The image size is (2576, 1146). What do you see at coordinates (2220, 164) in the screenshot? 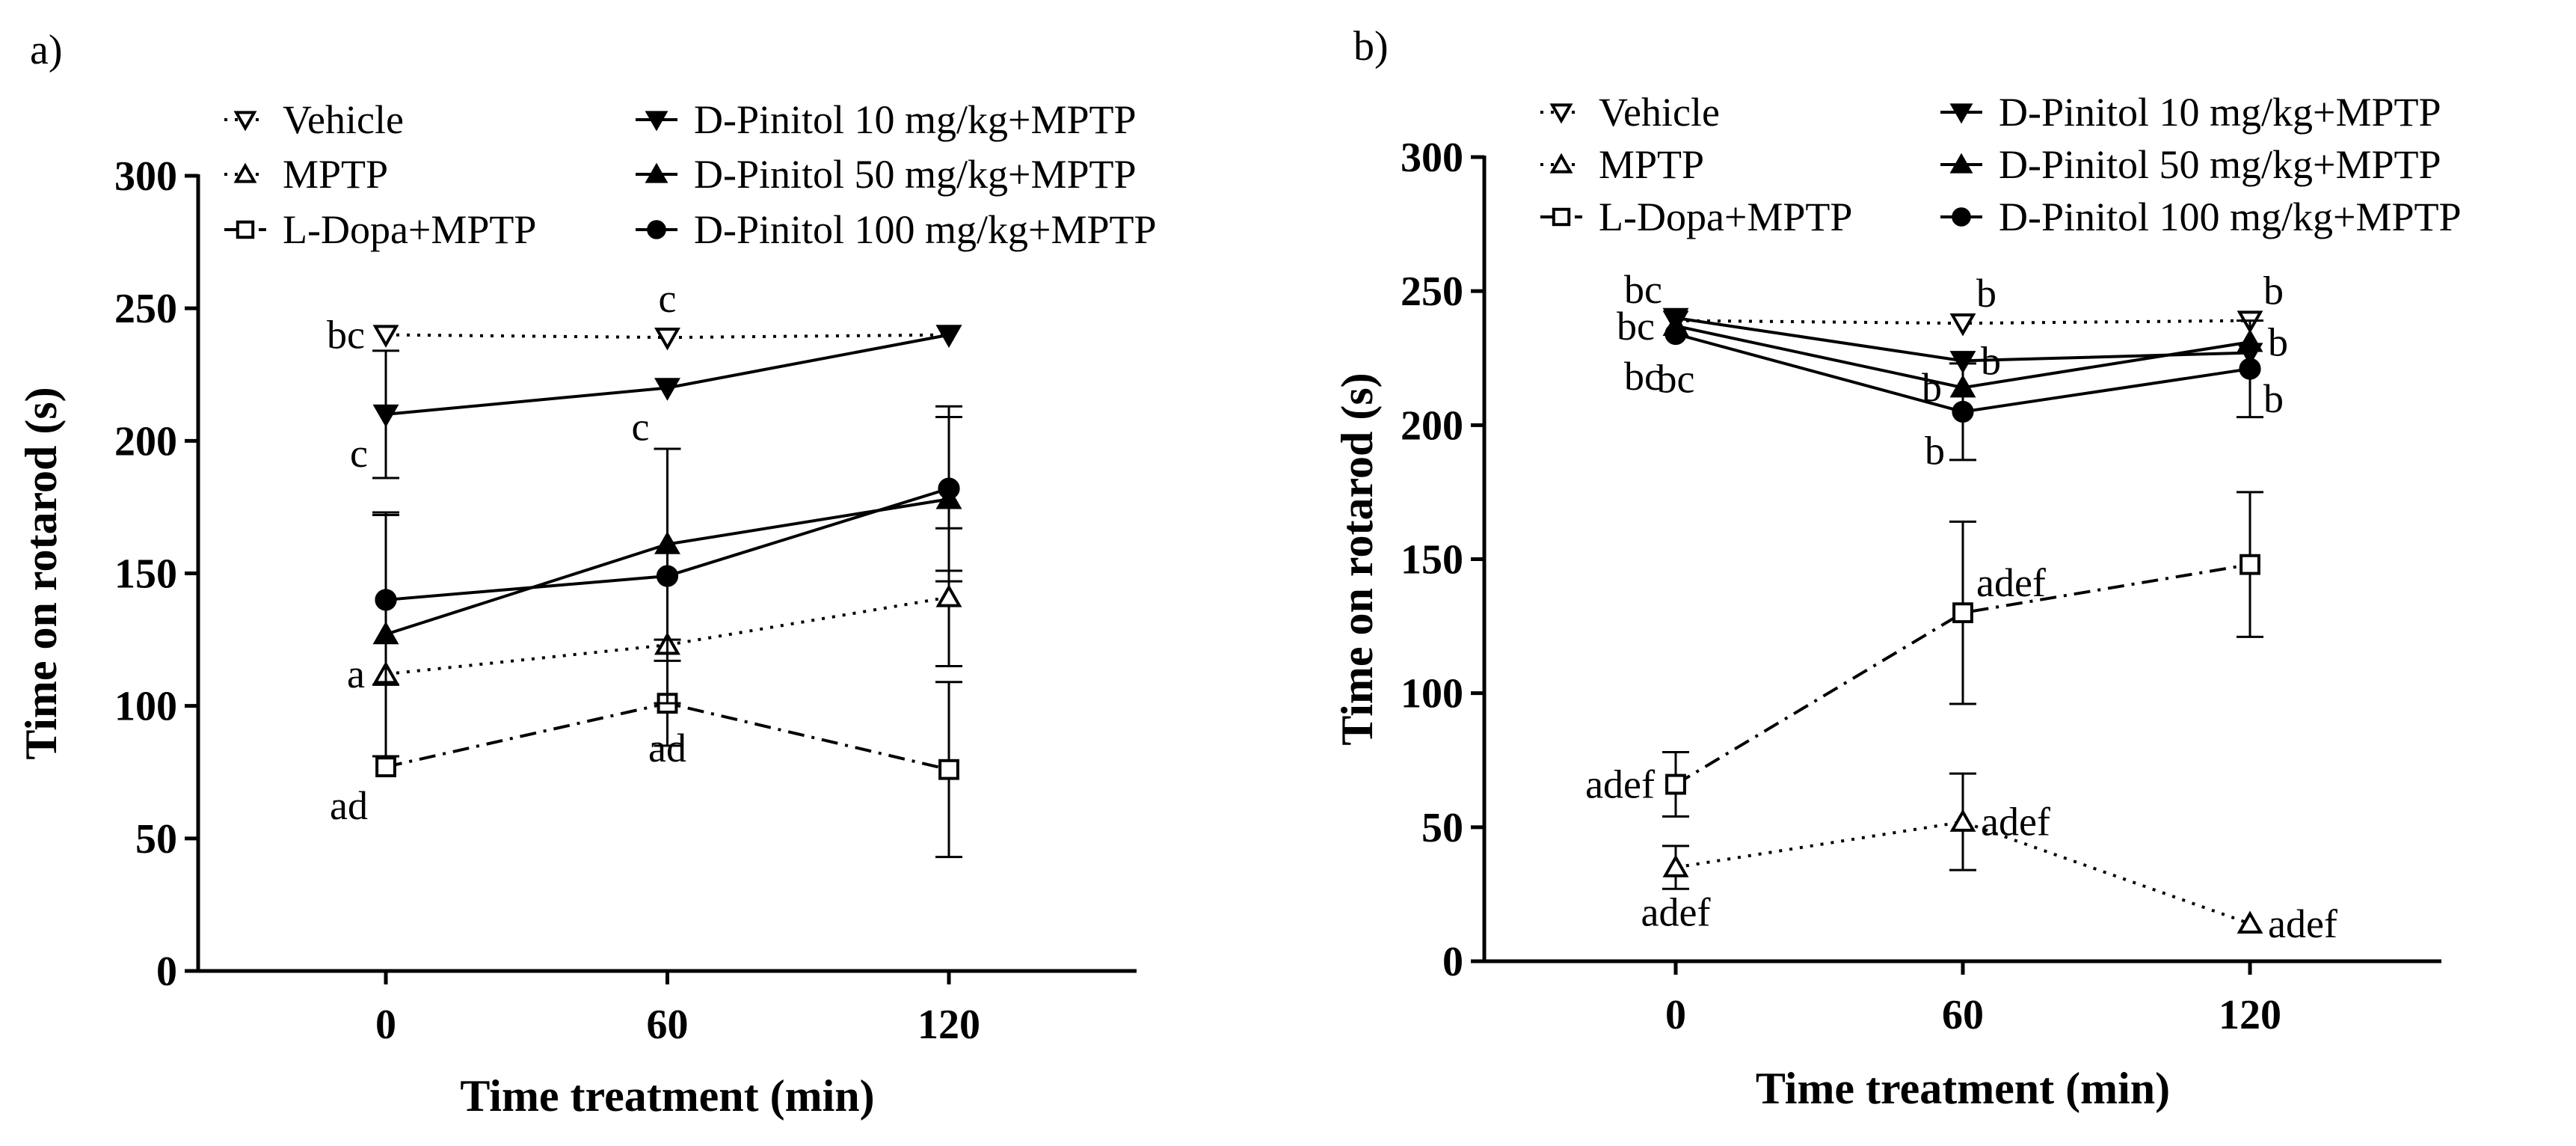
I see `legend-label: D-Pinitol 50 mg/kg+MPTP` at bounding box center [2220, 164].